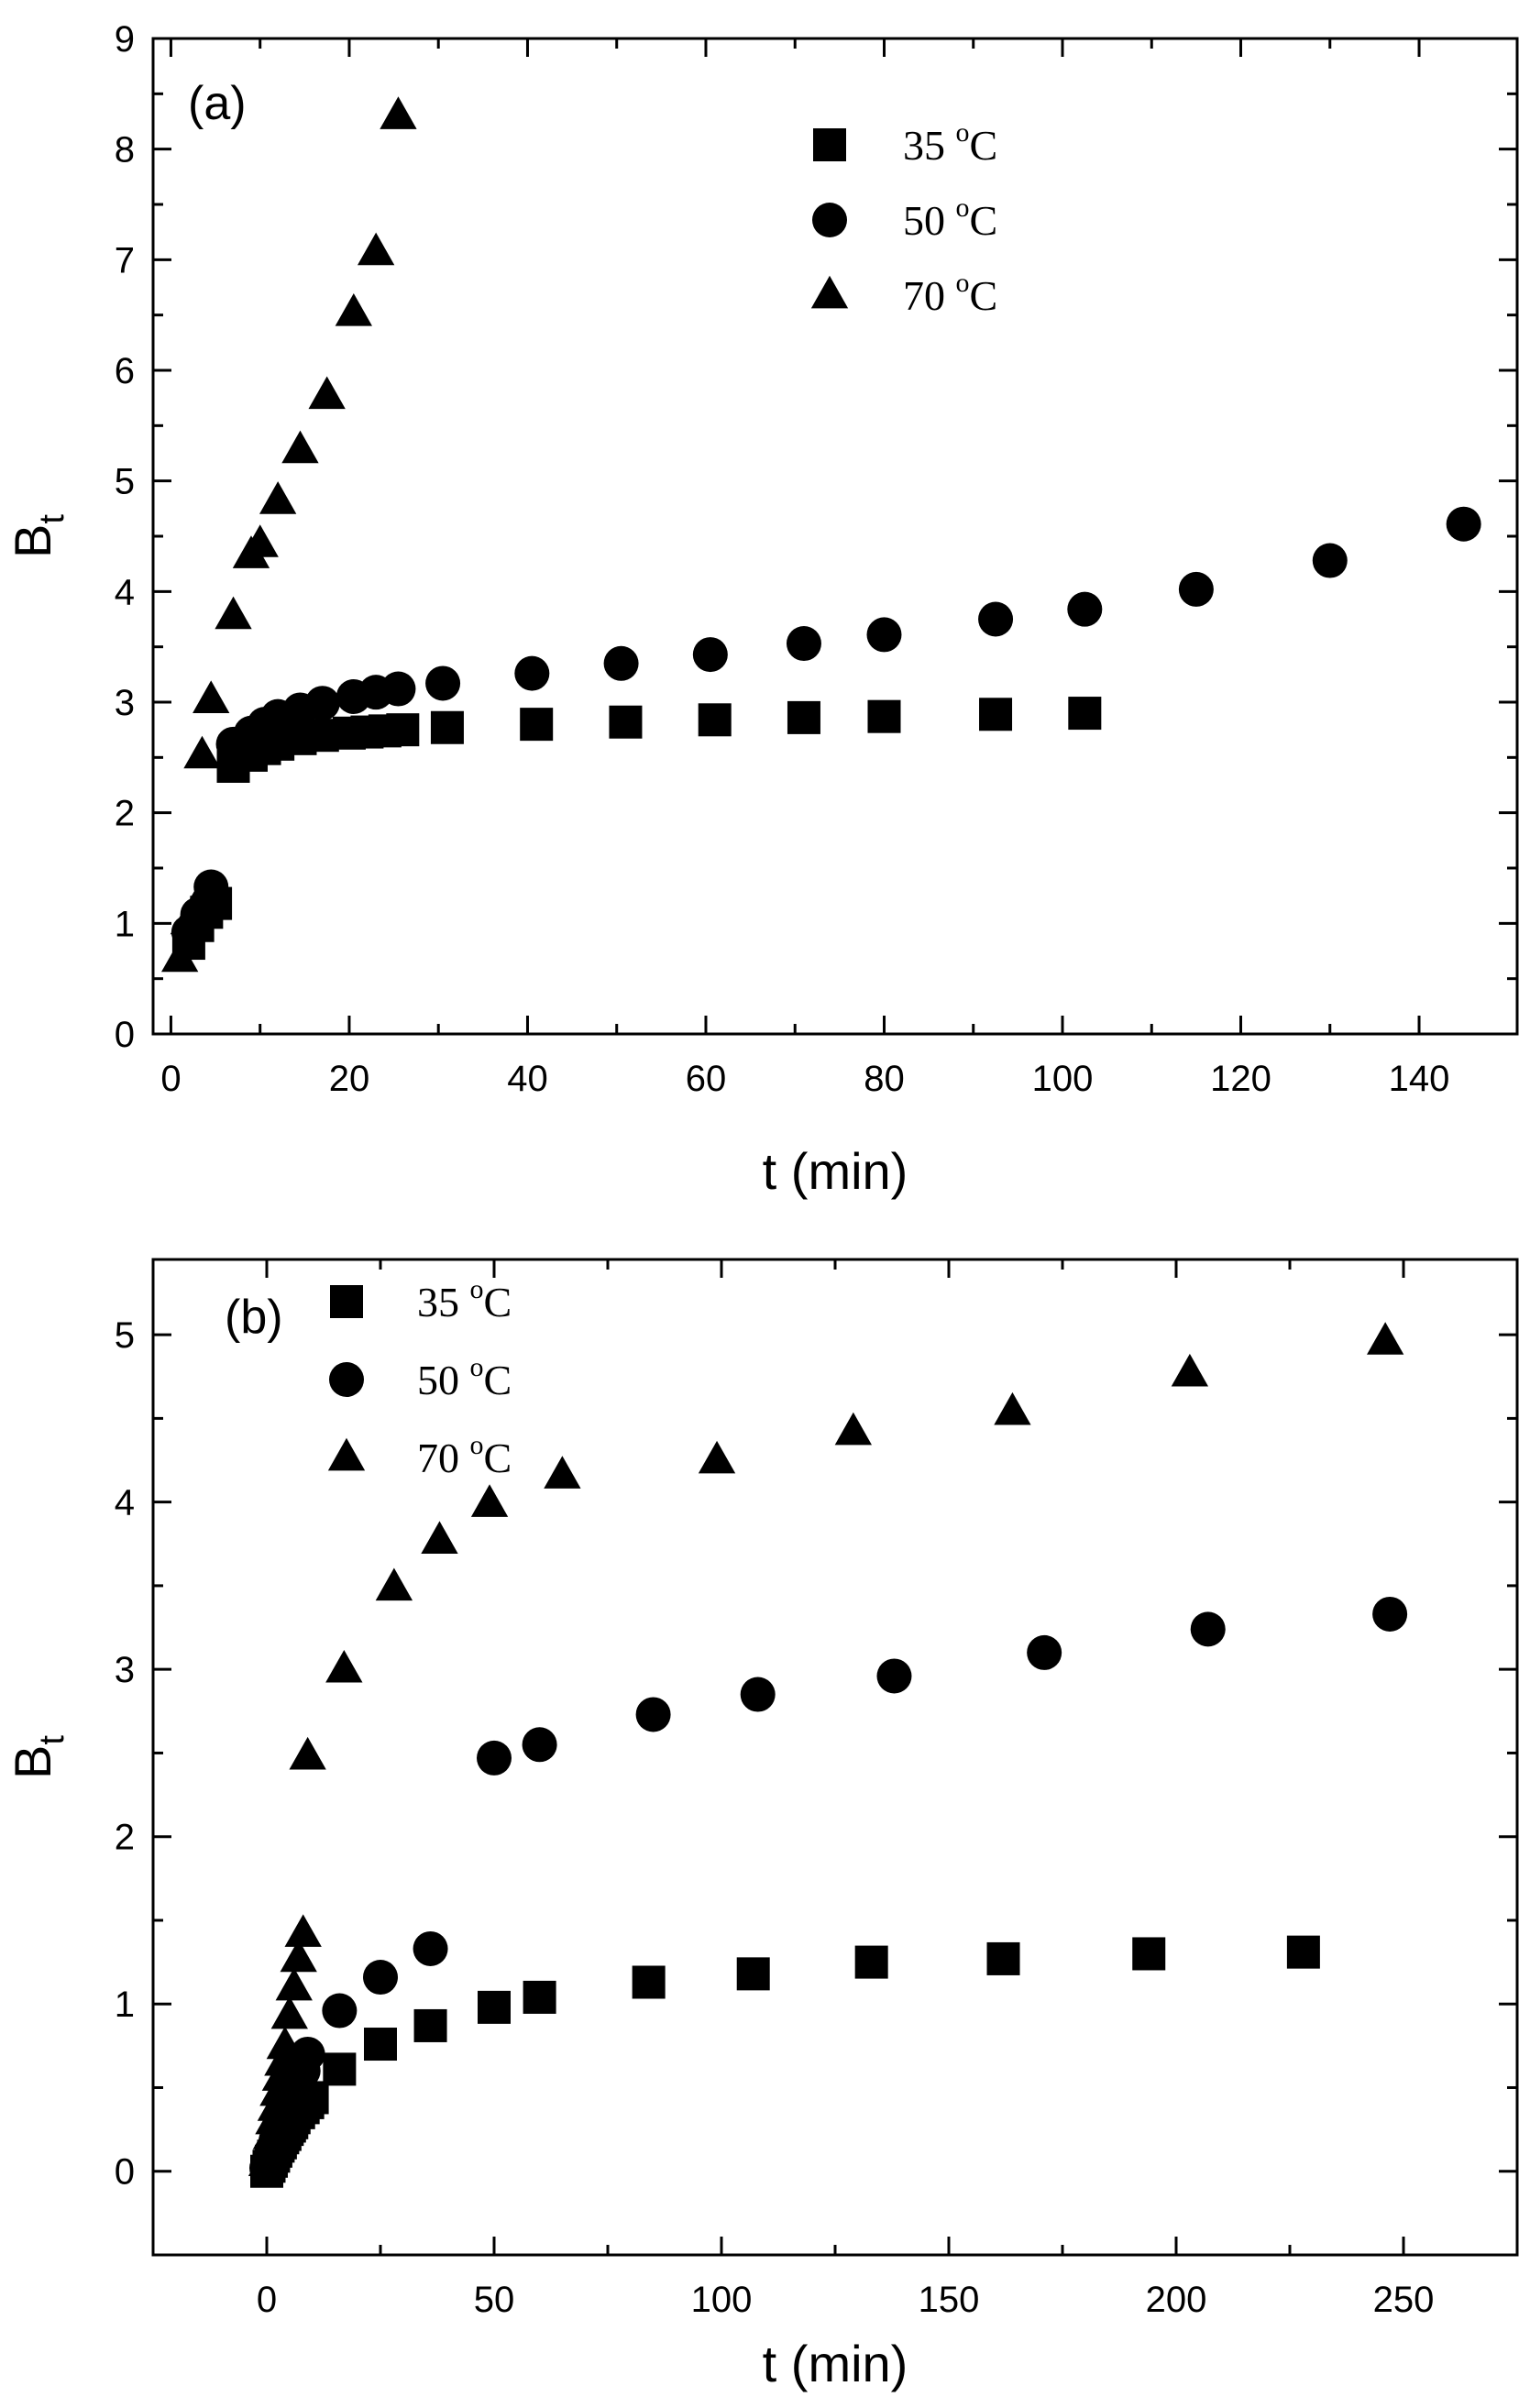 This screenshot has width=1519, height=2408. What do you see at coordinates (125, 2172) in the screenshot?
I see `y-tick-label: 0` at bounding box center [125, 2172].